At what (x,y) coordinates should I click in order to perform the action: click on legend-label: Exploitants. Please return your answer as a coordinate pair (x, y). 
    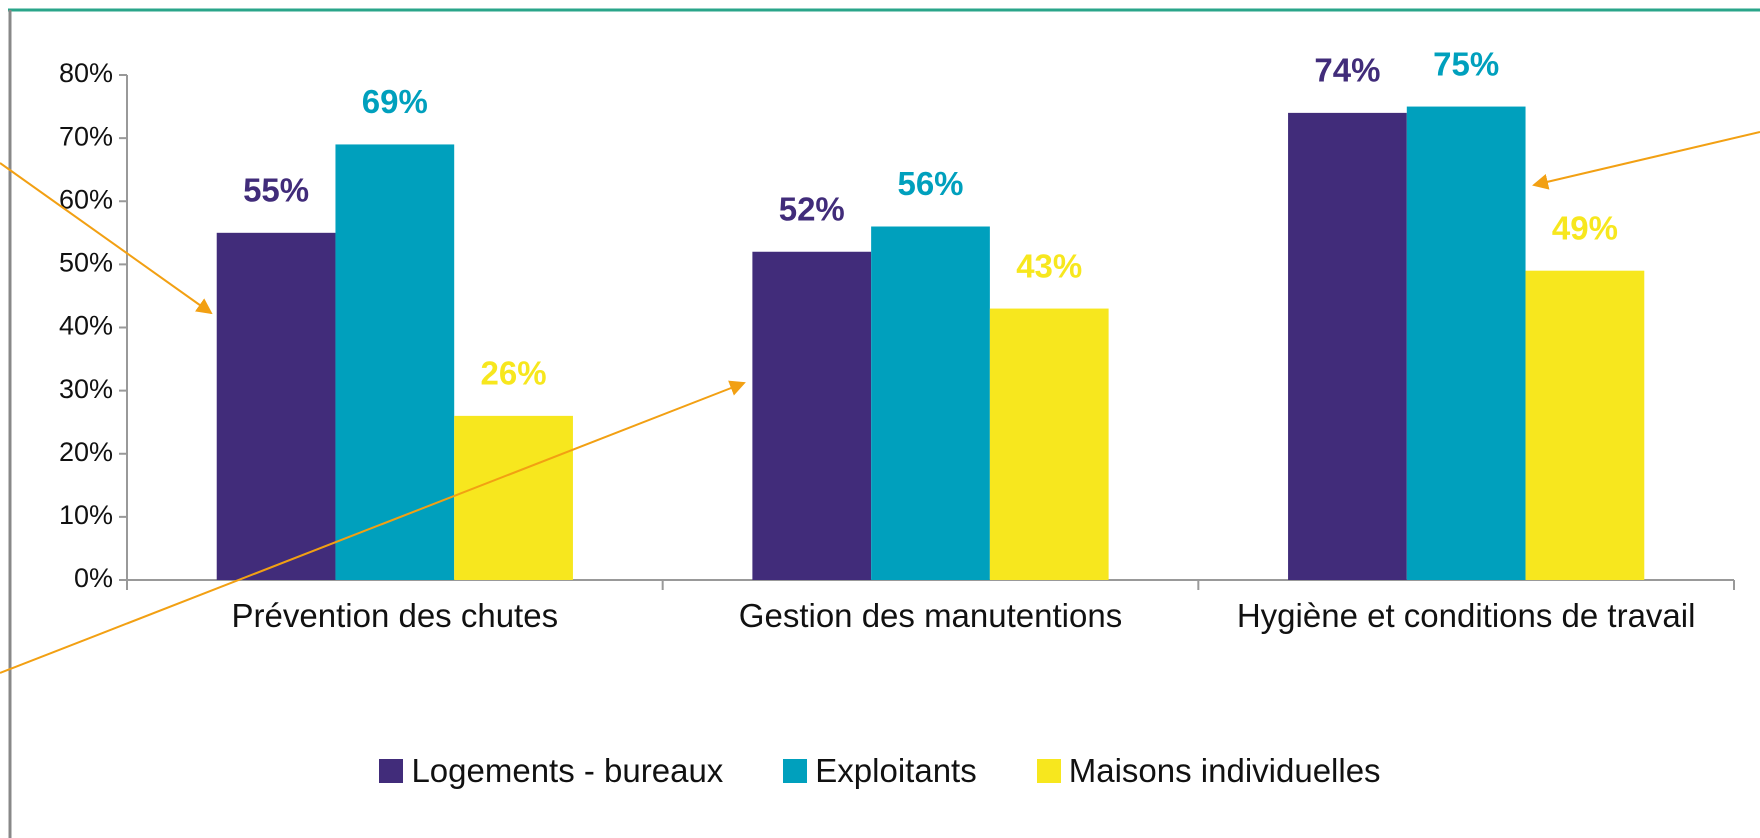
    Looking at the image, I should click on (896, 770).